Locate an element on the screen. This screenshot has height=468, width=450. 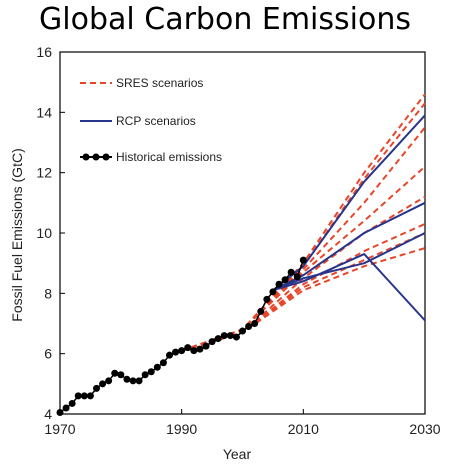
y-axis-label: Fossil Fuel Emissions (GtC) is located at coordinates (17, 234).